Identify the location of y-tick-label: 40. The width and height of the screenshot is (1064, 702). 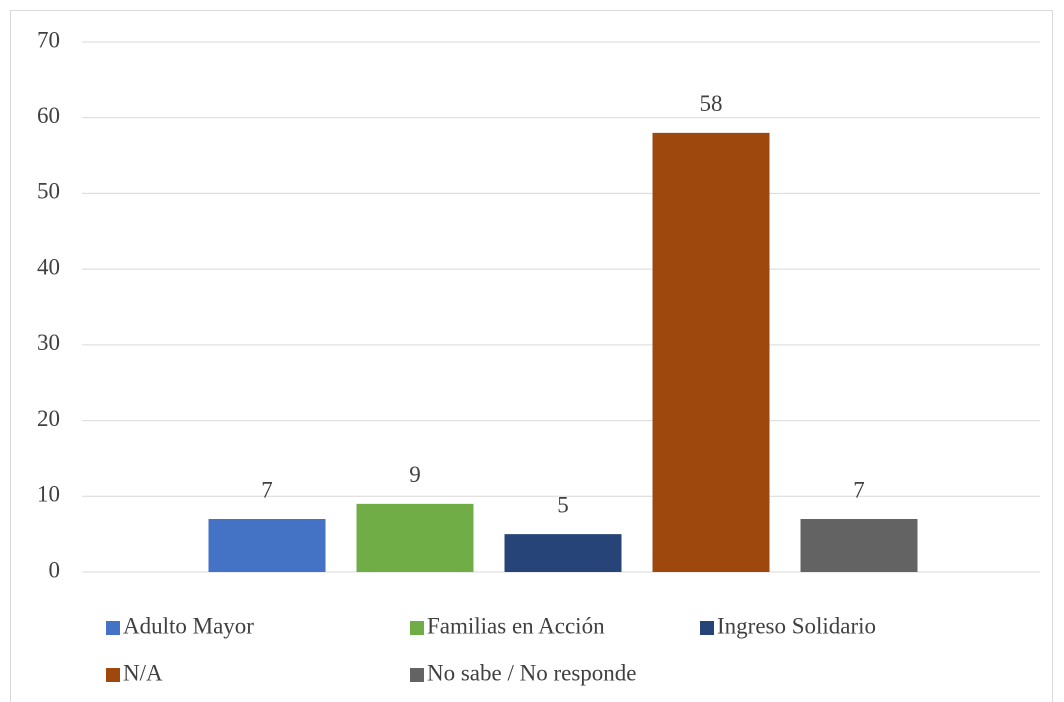
(48, 266).